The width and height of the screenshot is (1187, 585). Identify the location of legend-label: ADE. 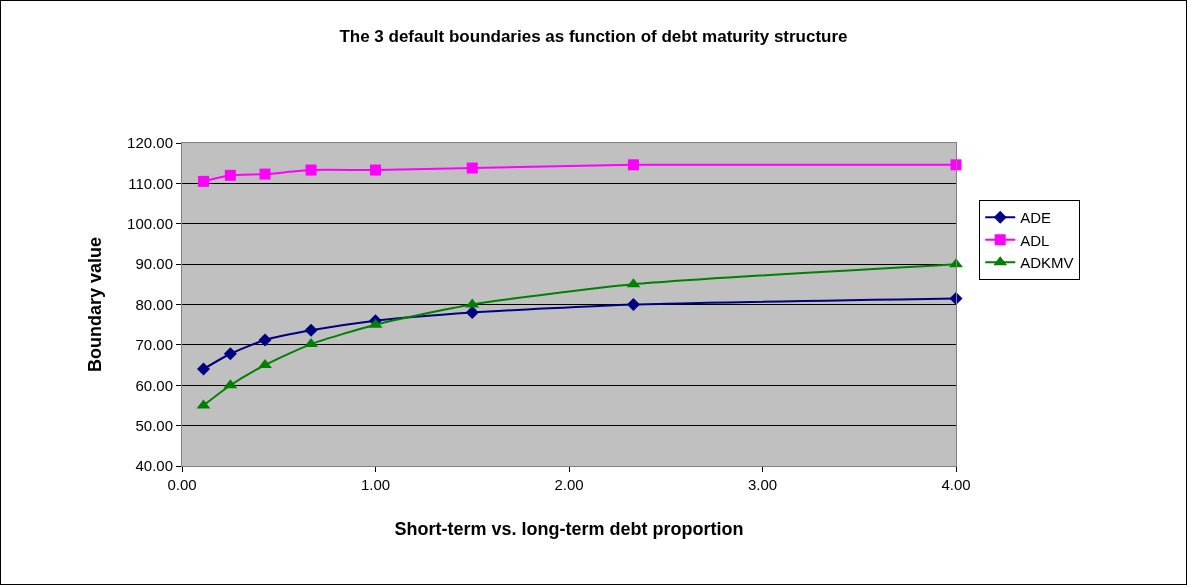
(1036, 217).